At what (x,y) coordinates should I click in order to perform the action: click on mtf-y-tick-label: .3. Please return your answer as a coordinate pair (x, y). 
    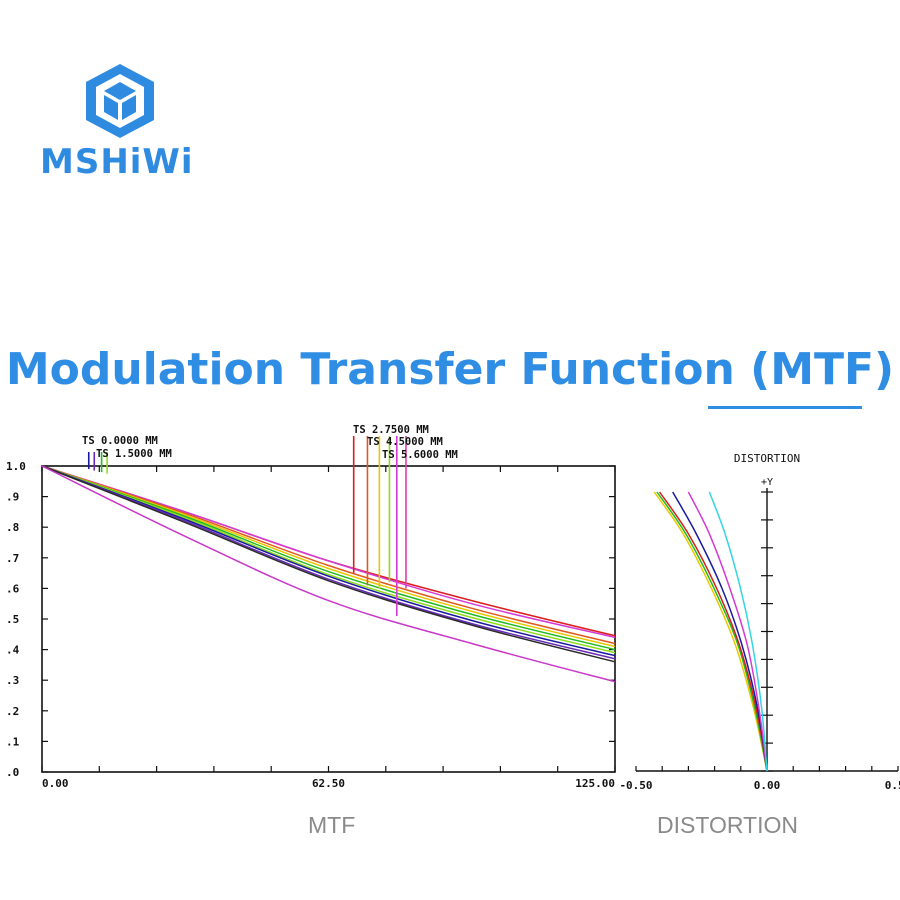
    Looking at the image, I should click on (12, 680).